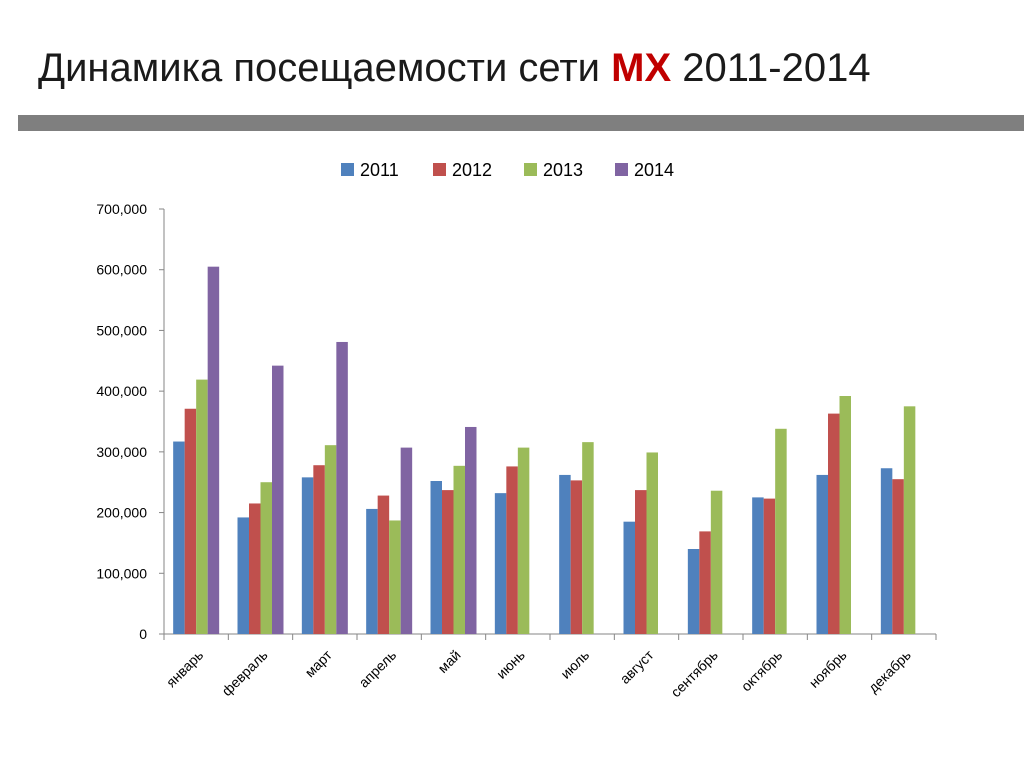 This screenshot has width=1024, height=768. What do you see at coordinates (325, 68) in the screenshot?
I see `title-prefix: Динамика посещаемости сети` at bounding box center [325, 68].